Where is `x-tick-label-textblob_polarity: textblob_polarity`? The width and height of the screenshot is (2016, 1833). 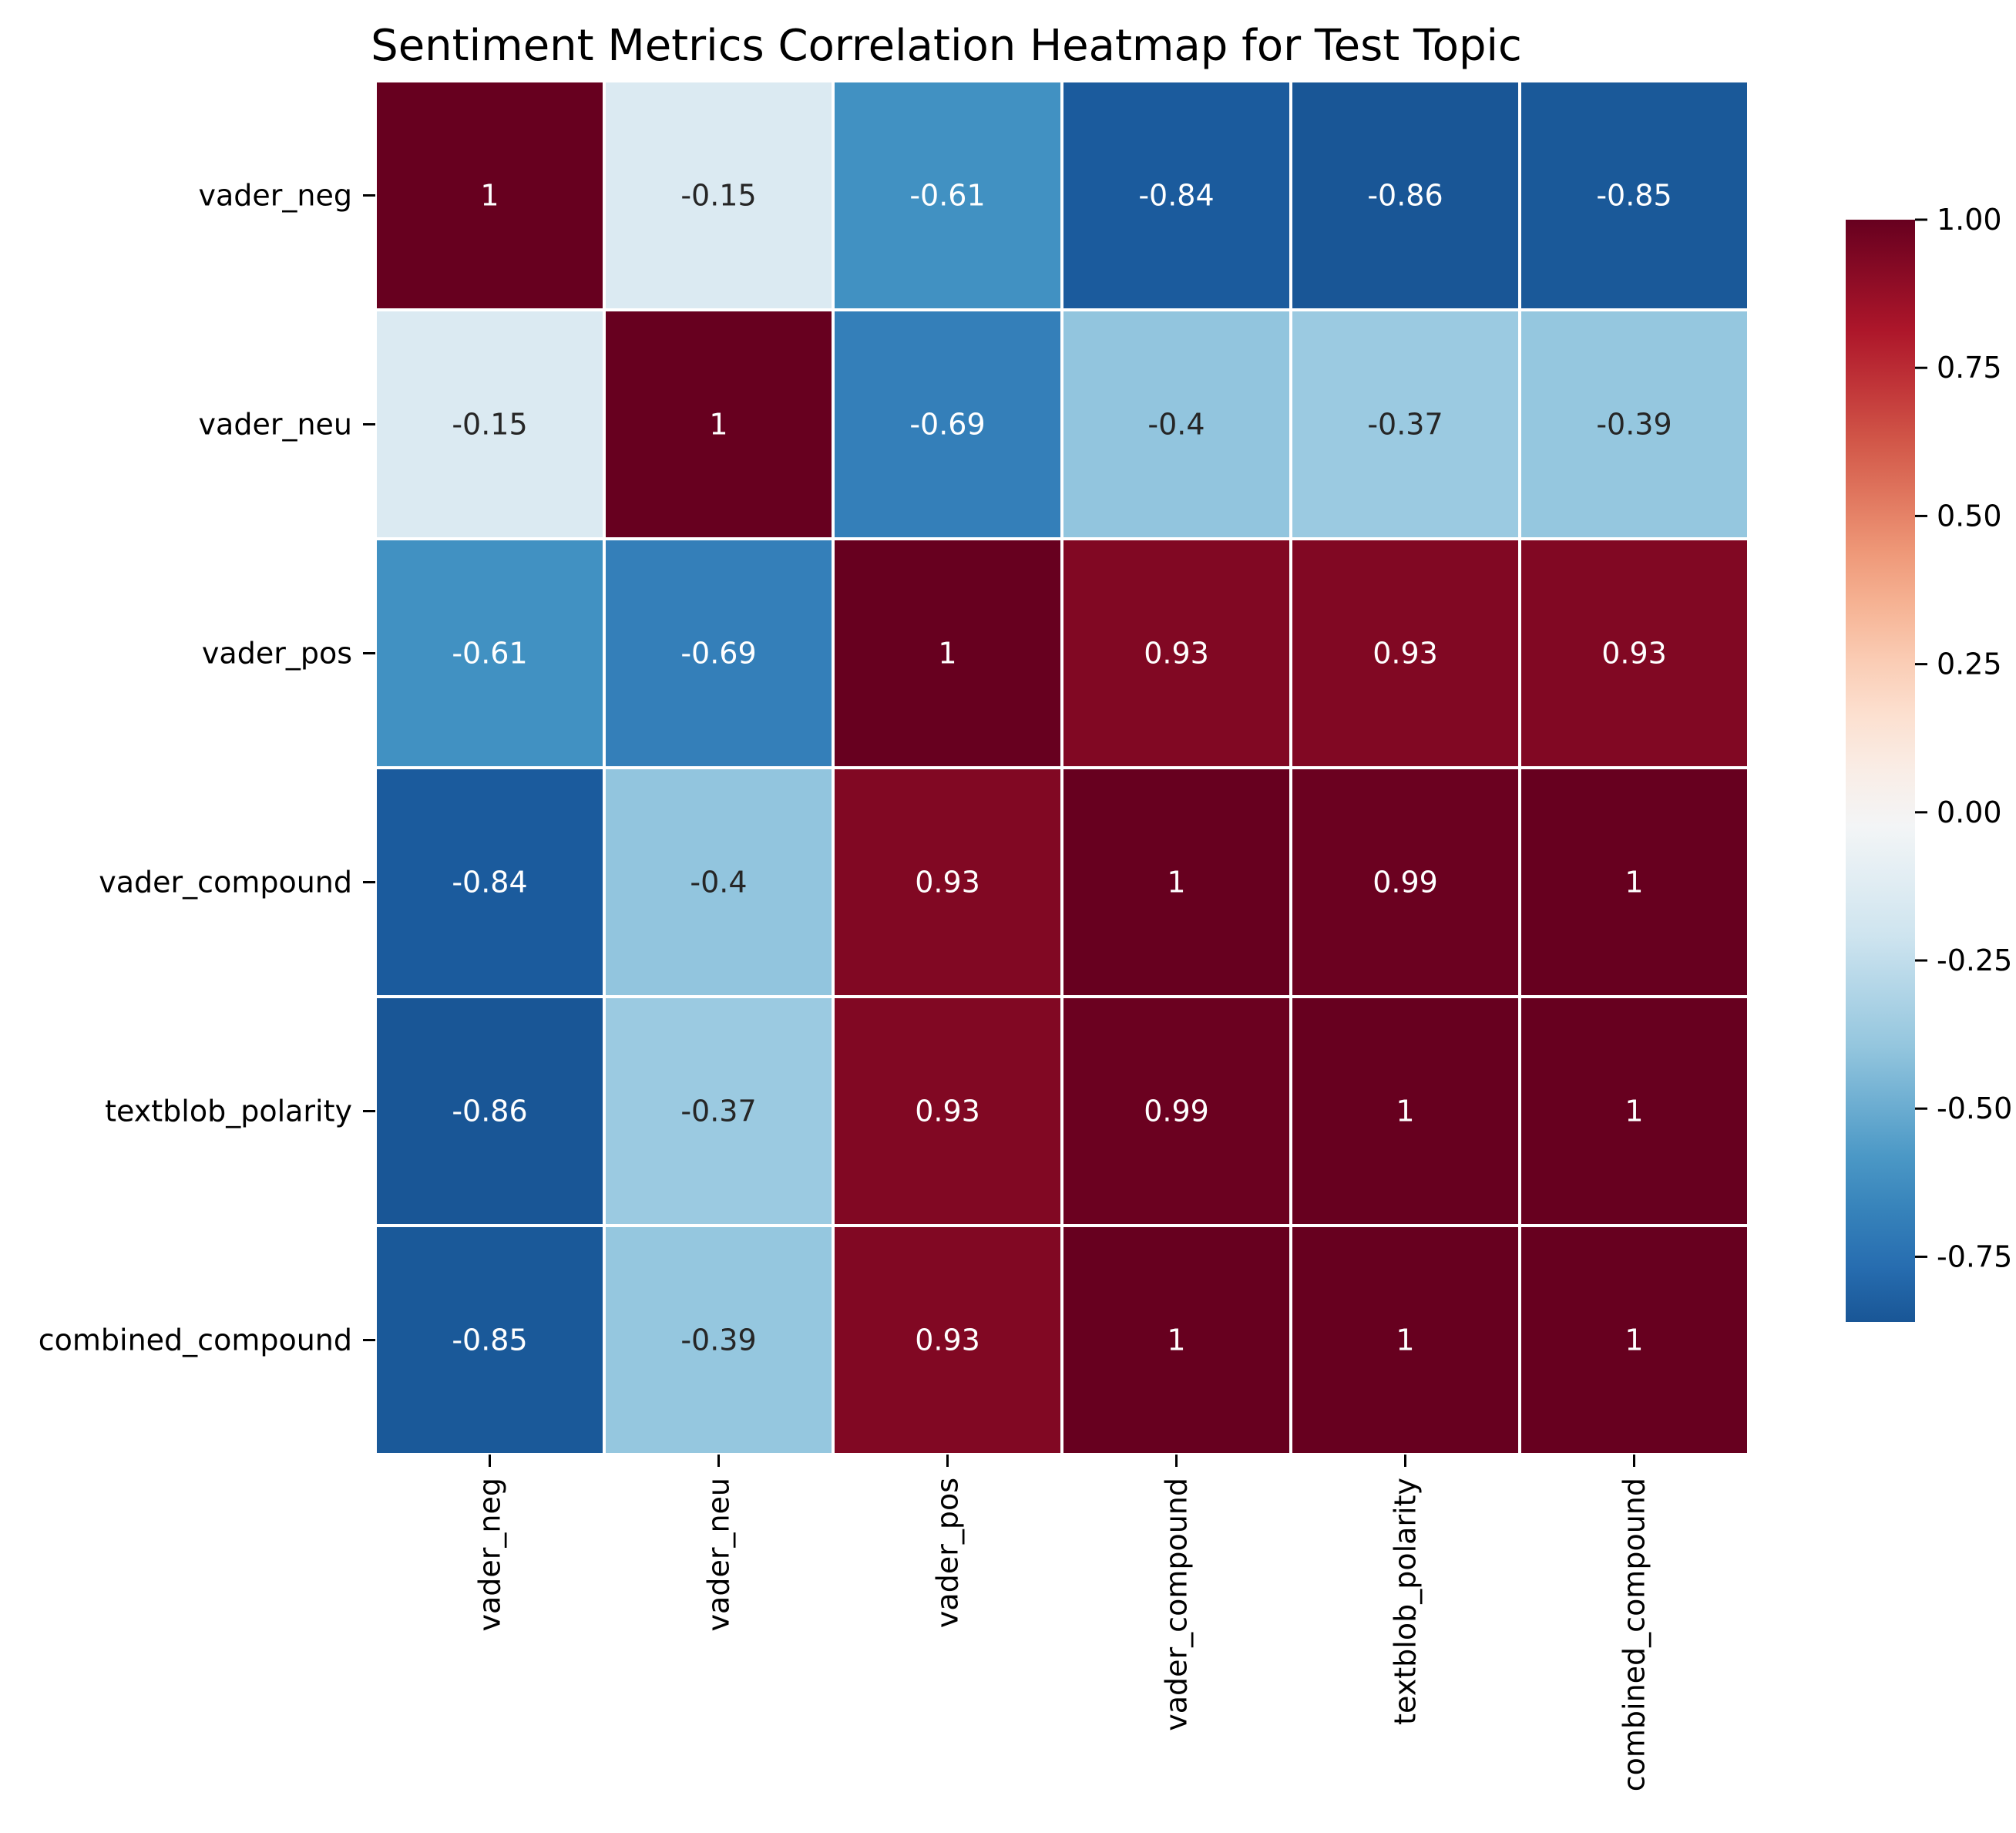 x-tick-label-textblob_polarity: textblob_polarity is located at coordinates (1406, 1601).